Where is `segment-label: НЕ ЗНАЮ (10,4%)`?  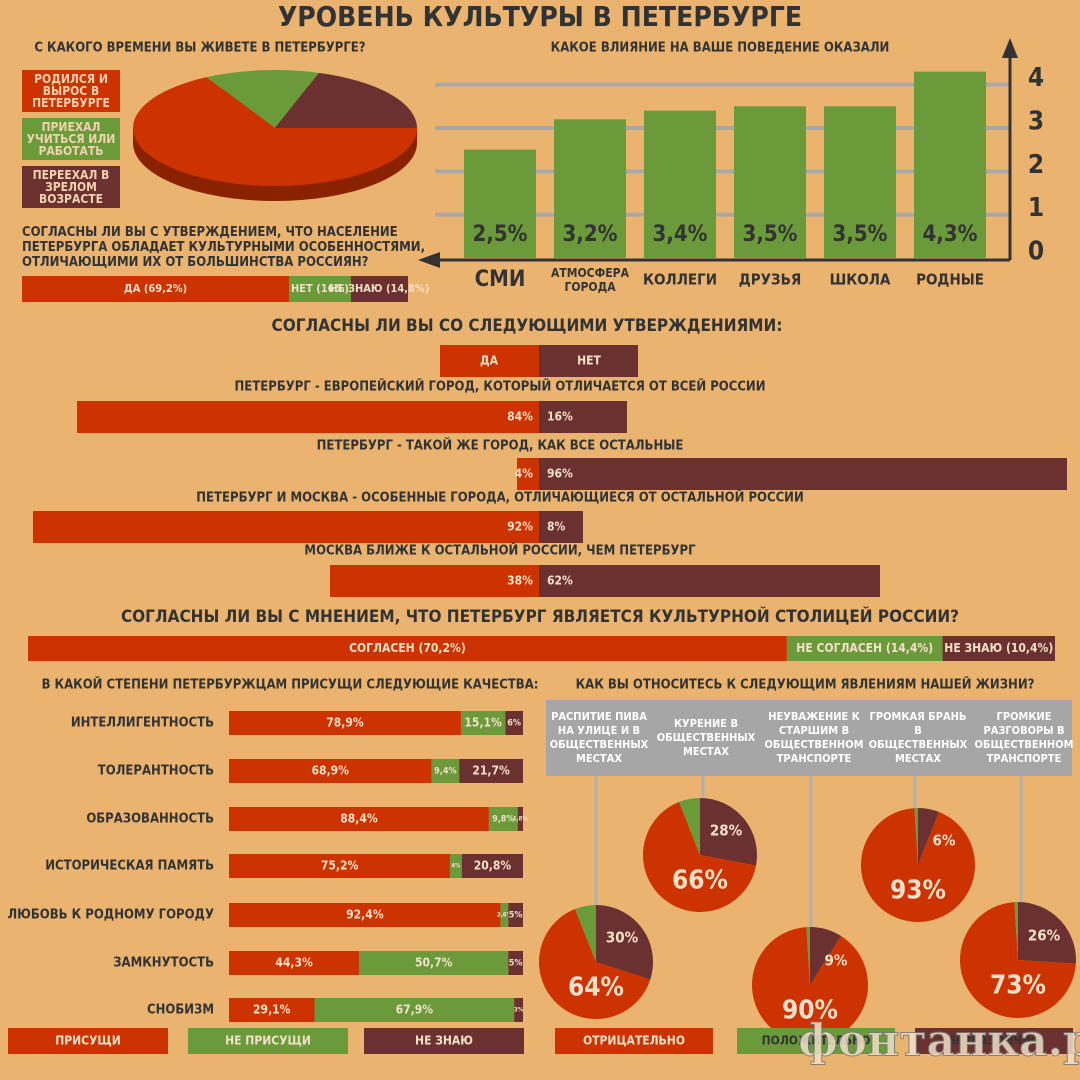
segment-label: НЕ ЗНАЮ (10,4%) is located at coordinates (998, 648).